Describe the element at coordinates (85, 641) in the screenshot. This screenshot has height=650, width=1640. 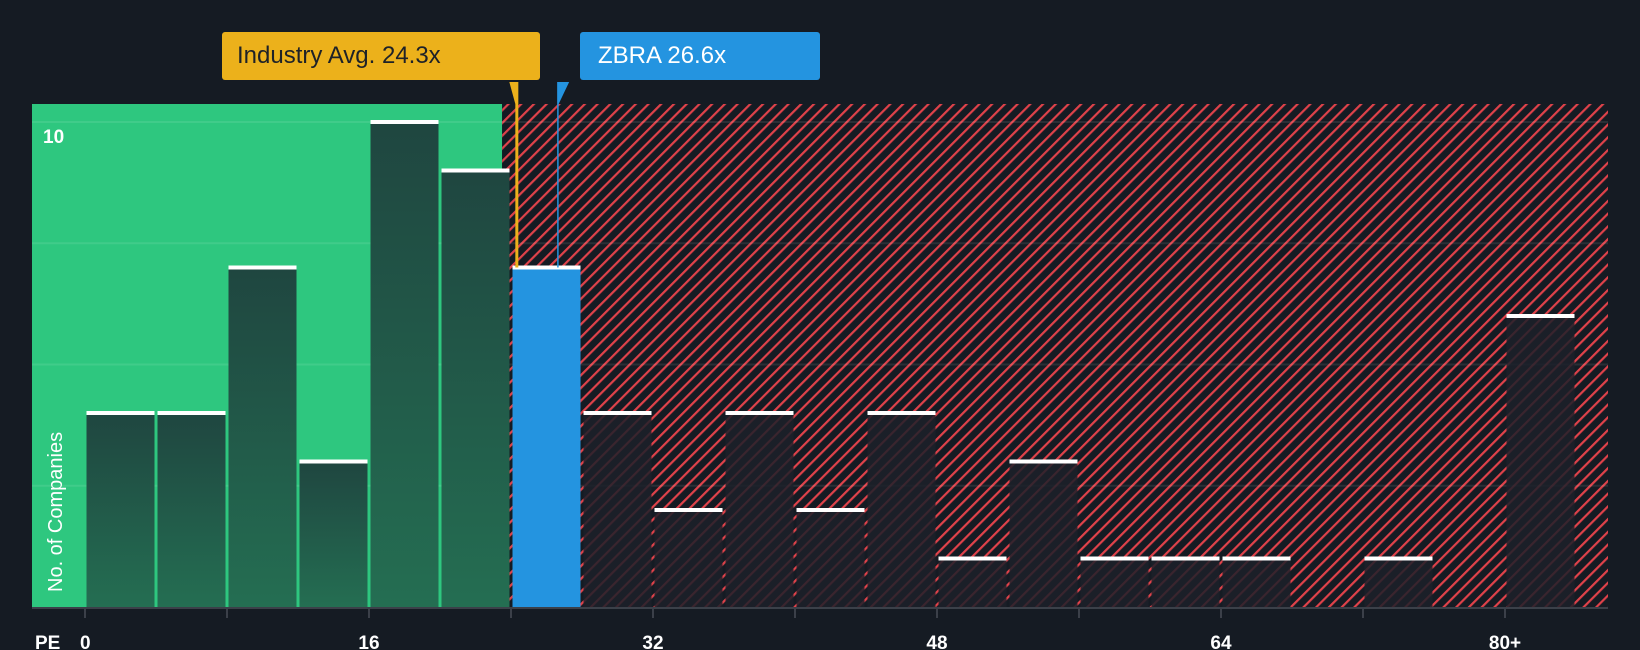
I see `x-tick-label: 0` at that location.